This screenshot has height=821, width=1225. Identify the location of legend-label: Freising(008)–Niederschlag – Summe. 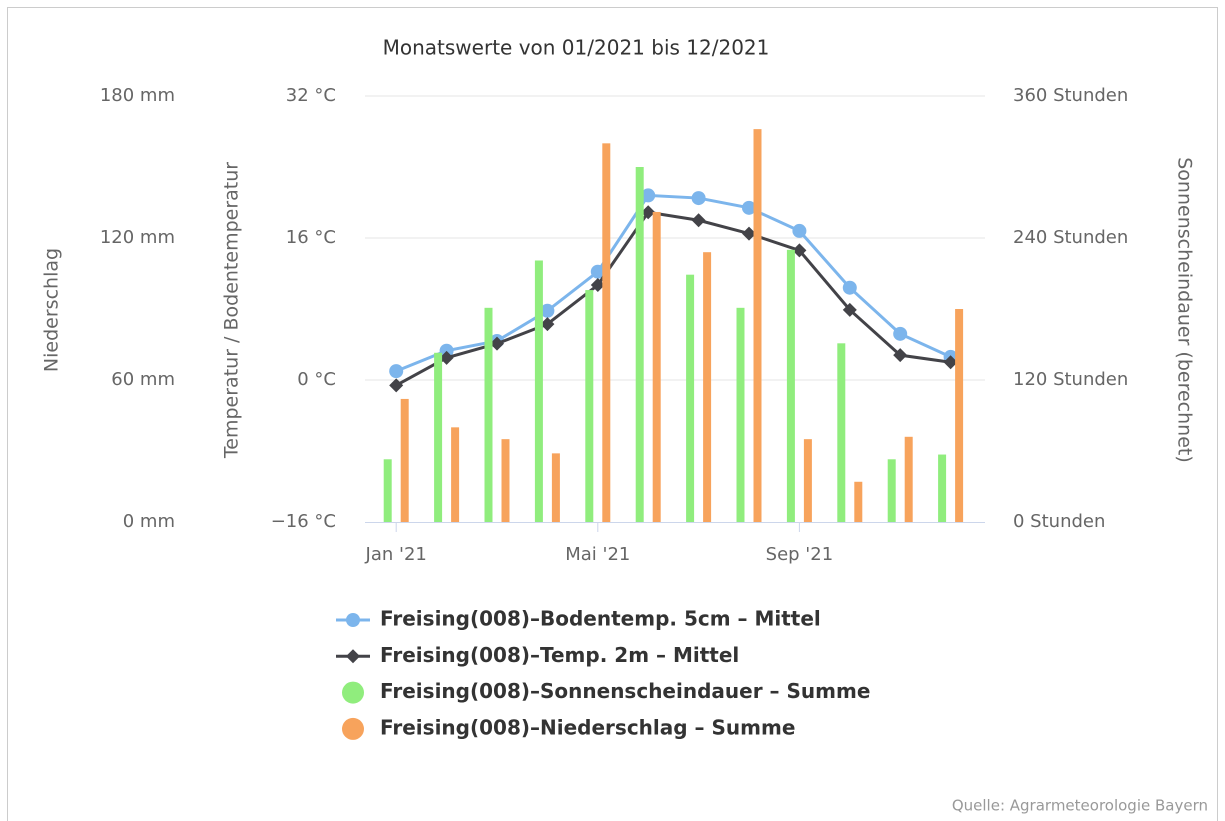
(587, 727).